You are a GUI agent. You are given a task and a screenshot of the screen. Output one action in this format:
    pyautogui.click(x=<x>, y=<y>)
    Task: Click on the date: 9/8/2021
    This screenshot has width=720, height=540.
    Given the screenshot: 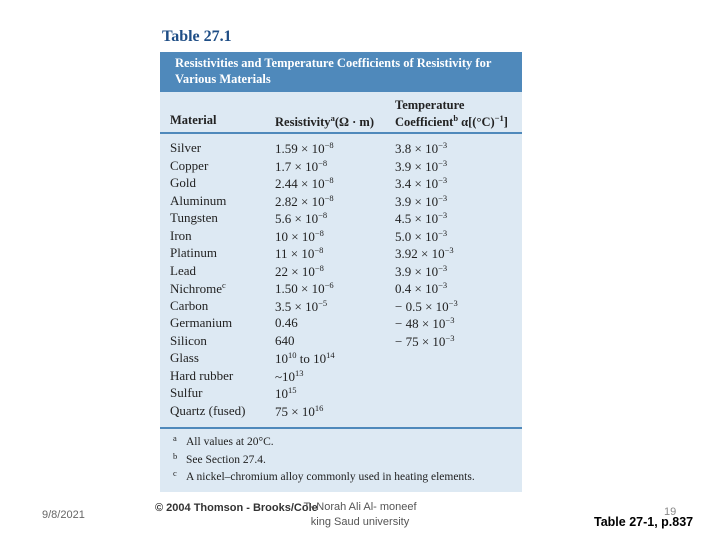 What is the action you would take?
    pyautogui.click(x=63, y=515)
    